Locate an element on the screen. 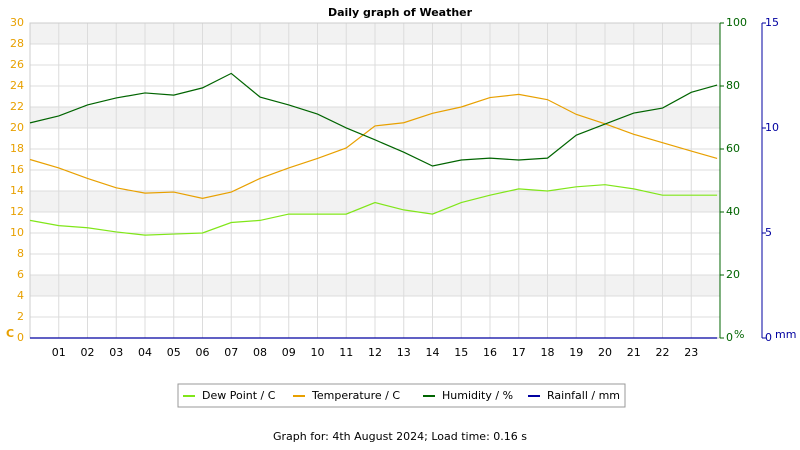  y-tick-label: 22 is located at coordinates (17, 106).